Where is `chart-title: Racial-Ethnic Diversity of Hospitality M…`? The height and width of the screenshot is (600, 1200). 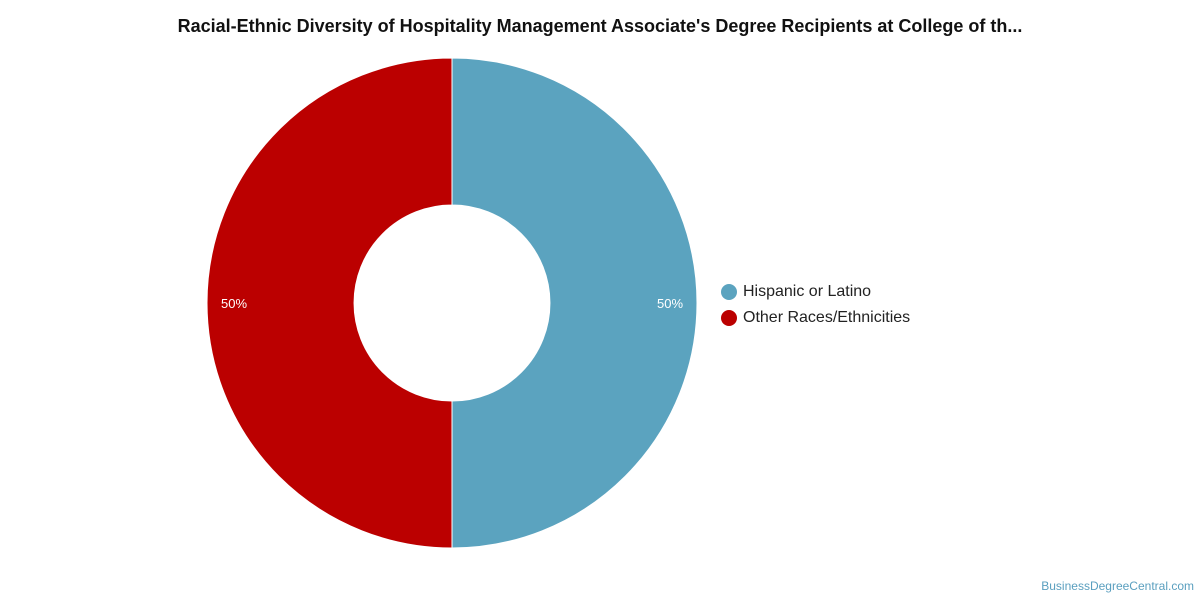 chart-title: Racial-Ethnic Diversity of Hospitality M… is located at coordinates (600, 26).